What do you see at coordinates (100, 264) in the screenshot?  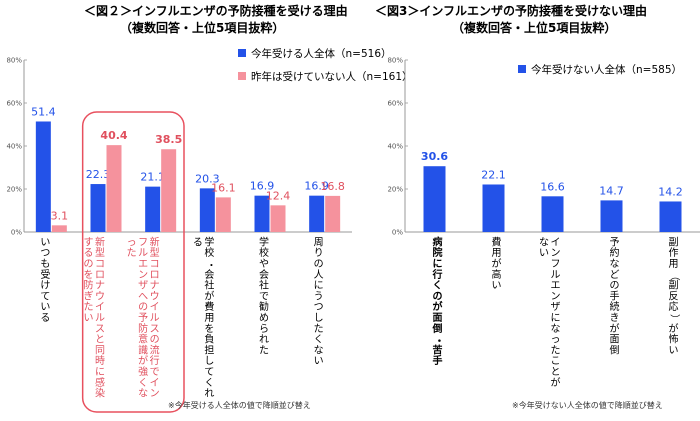 I see `category-label-char: コ` at bounding box center [100, 264].